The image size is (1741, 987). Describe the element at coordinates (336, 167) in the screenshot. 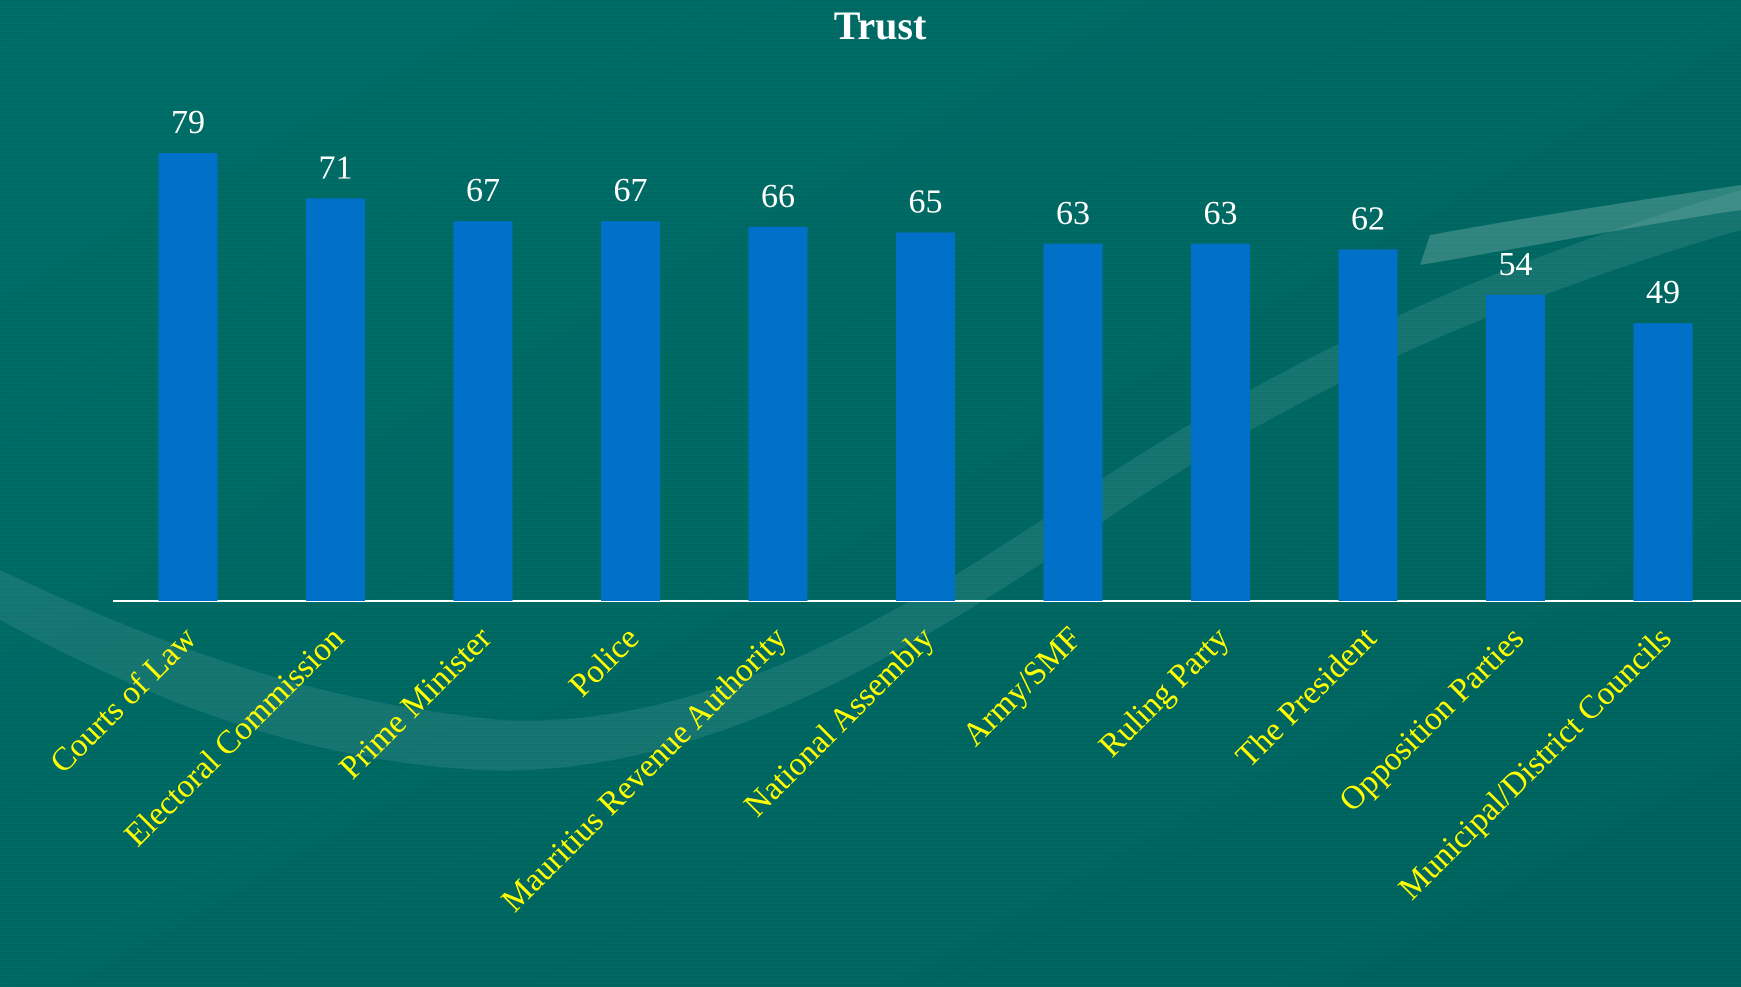

I see `data-label: 71` at that location.